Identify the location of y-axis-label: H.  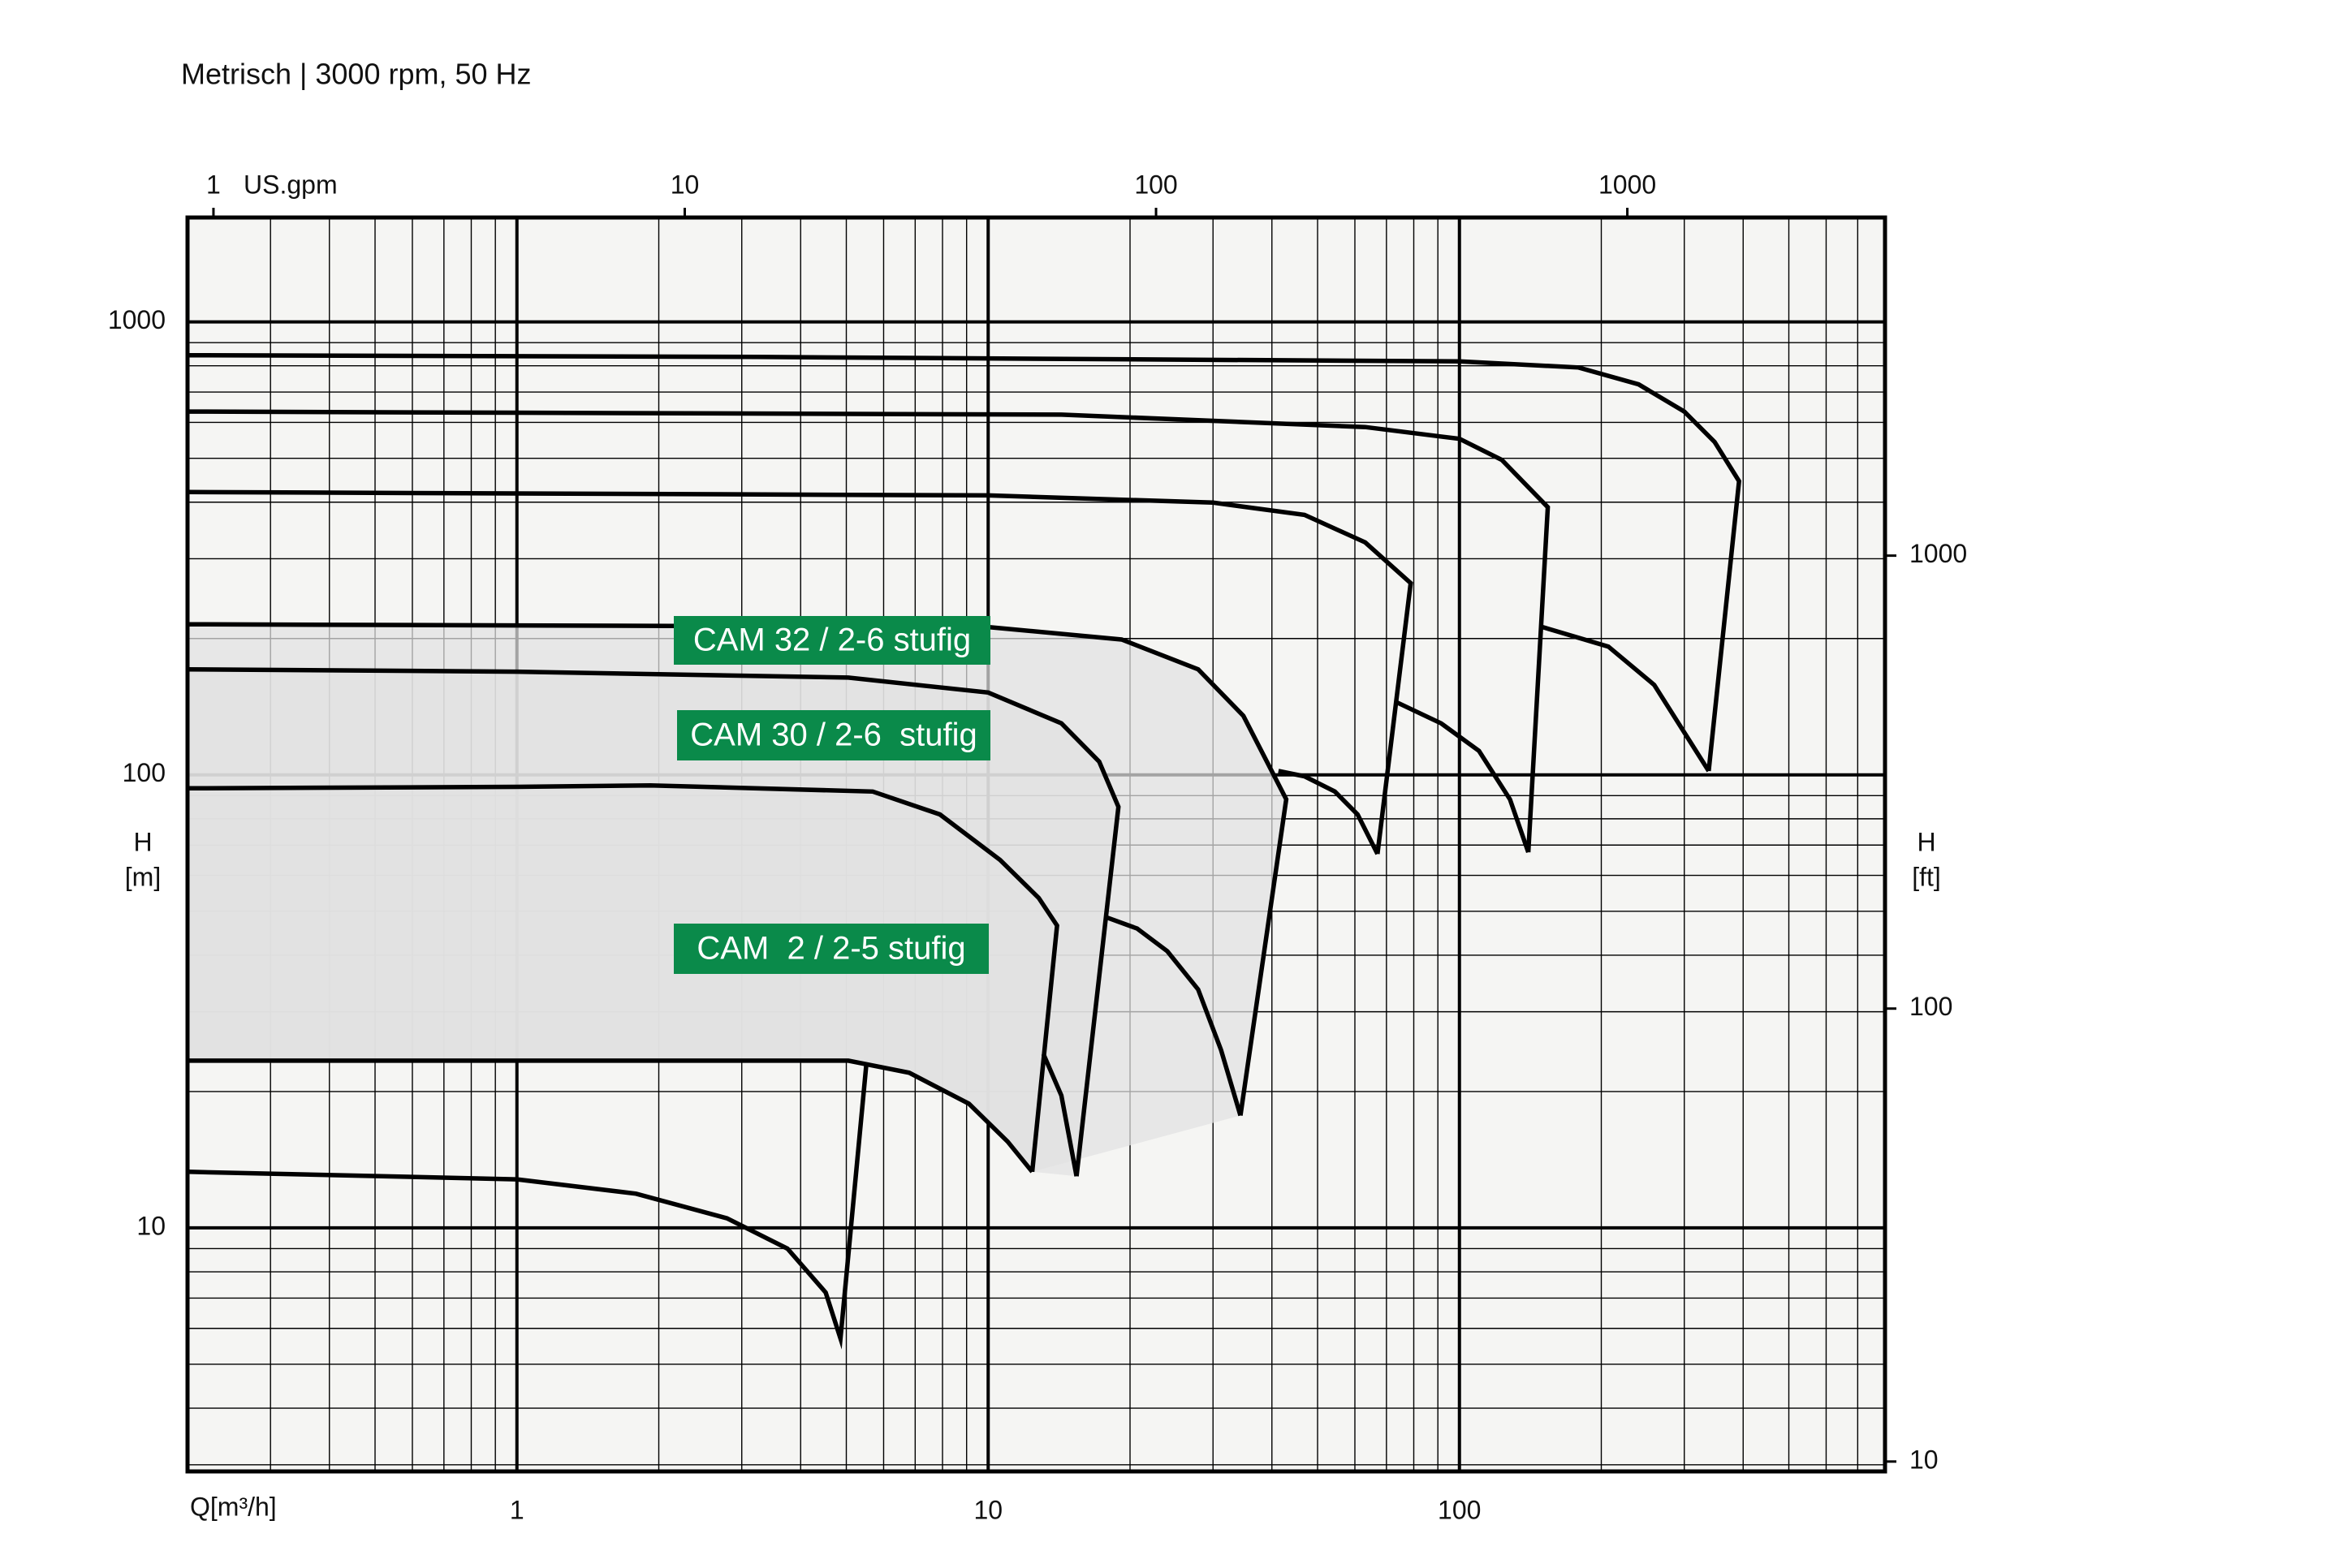
(142, 842).